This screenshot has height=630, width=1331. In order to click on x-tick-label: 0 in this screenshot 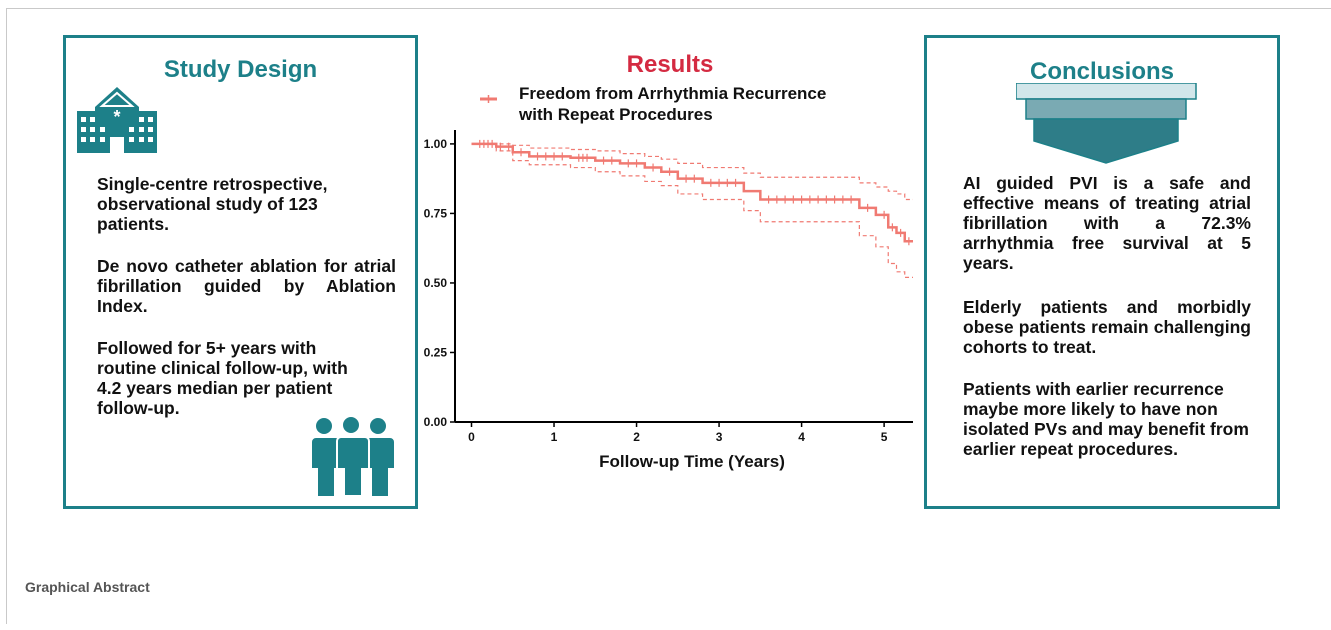, I will do `click(471, 437)`.